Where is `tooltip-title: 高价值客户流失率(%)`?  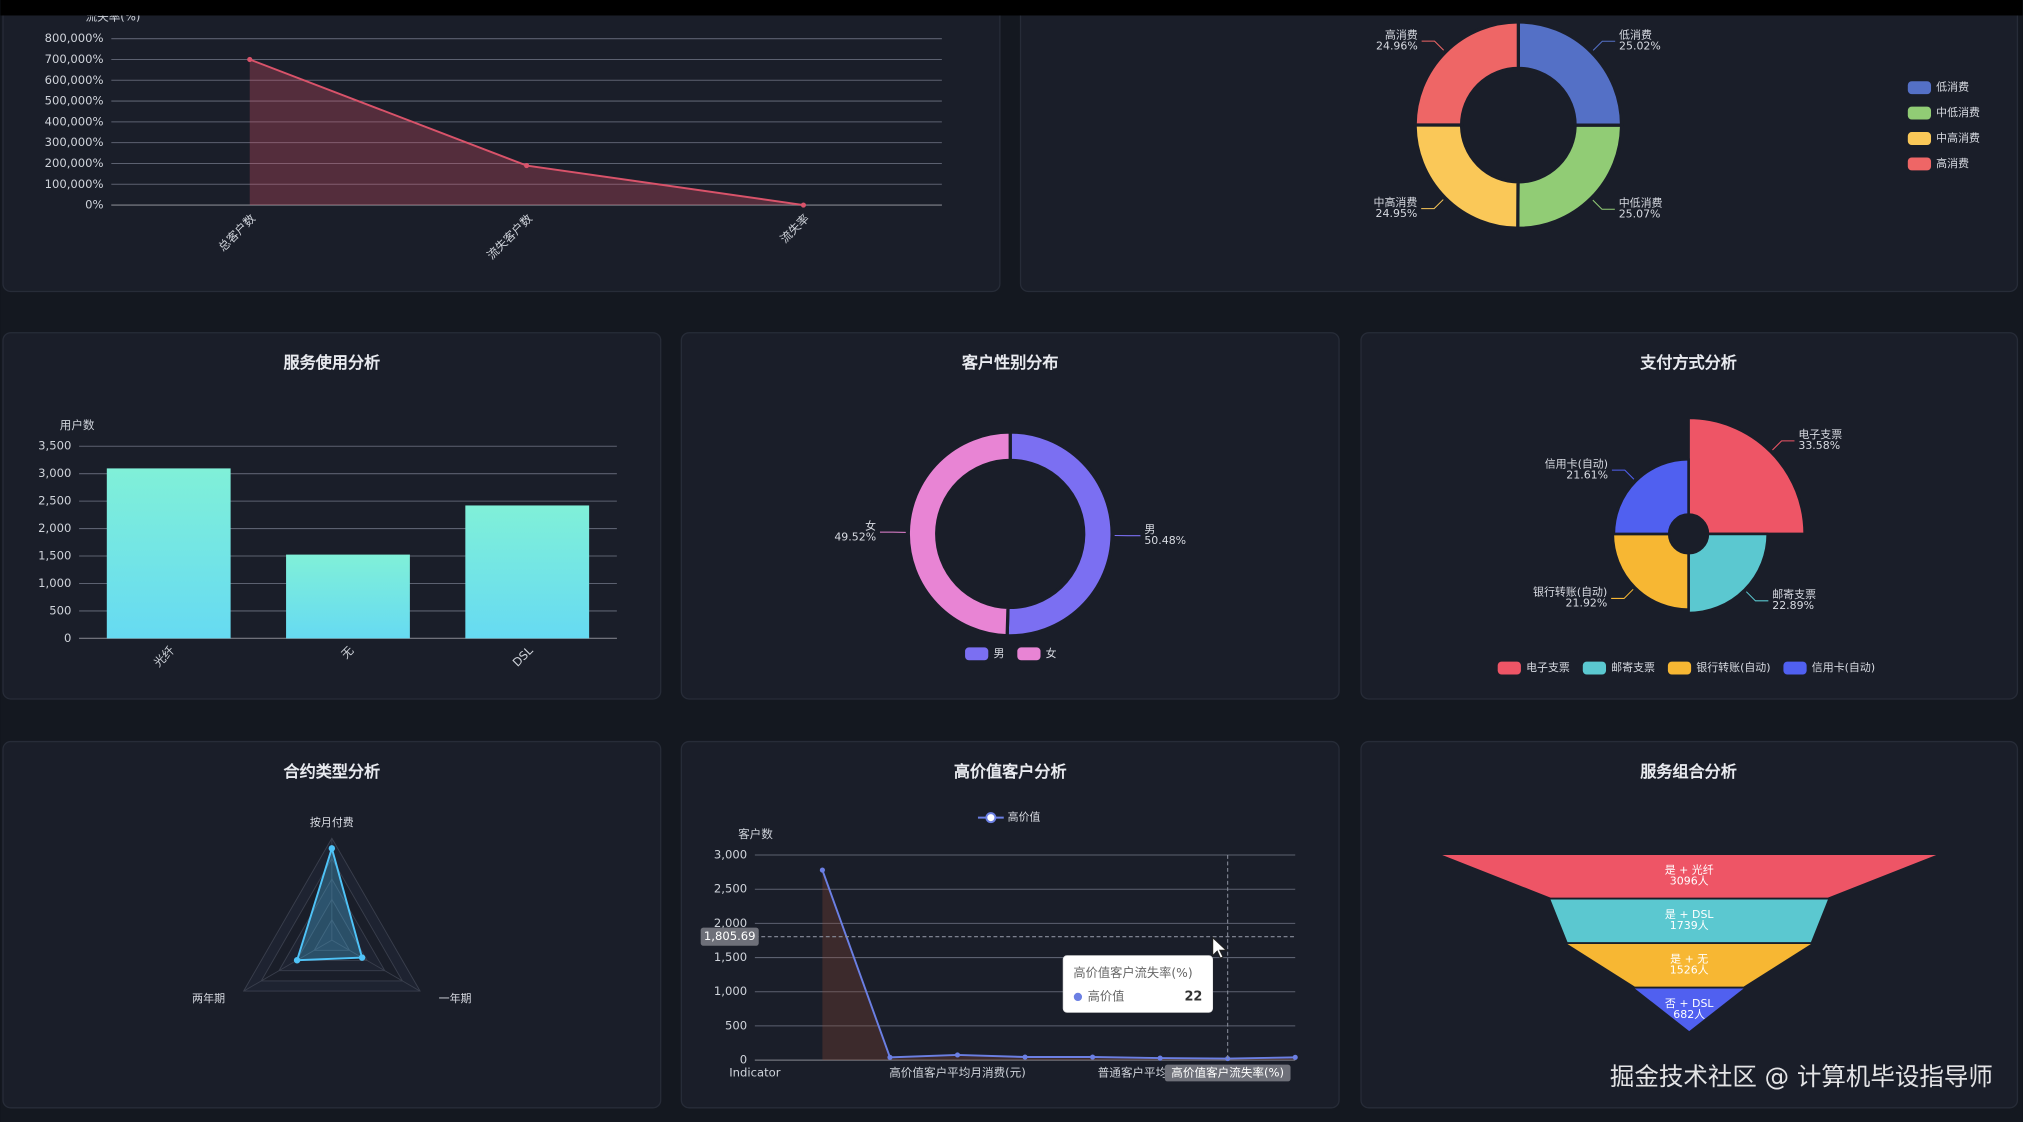 tooltip-title: 高价值客户流失率(%) is located at coordinates (1132, 972).